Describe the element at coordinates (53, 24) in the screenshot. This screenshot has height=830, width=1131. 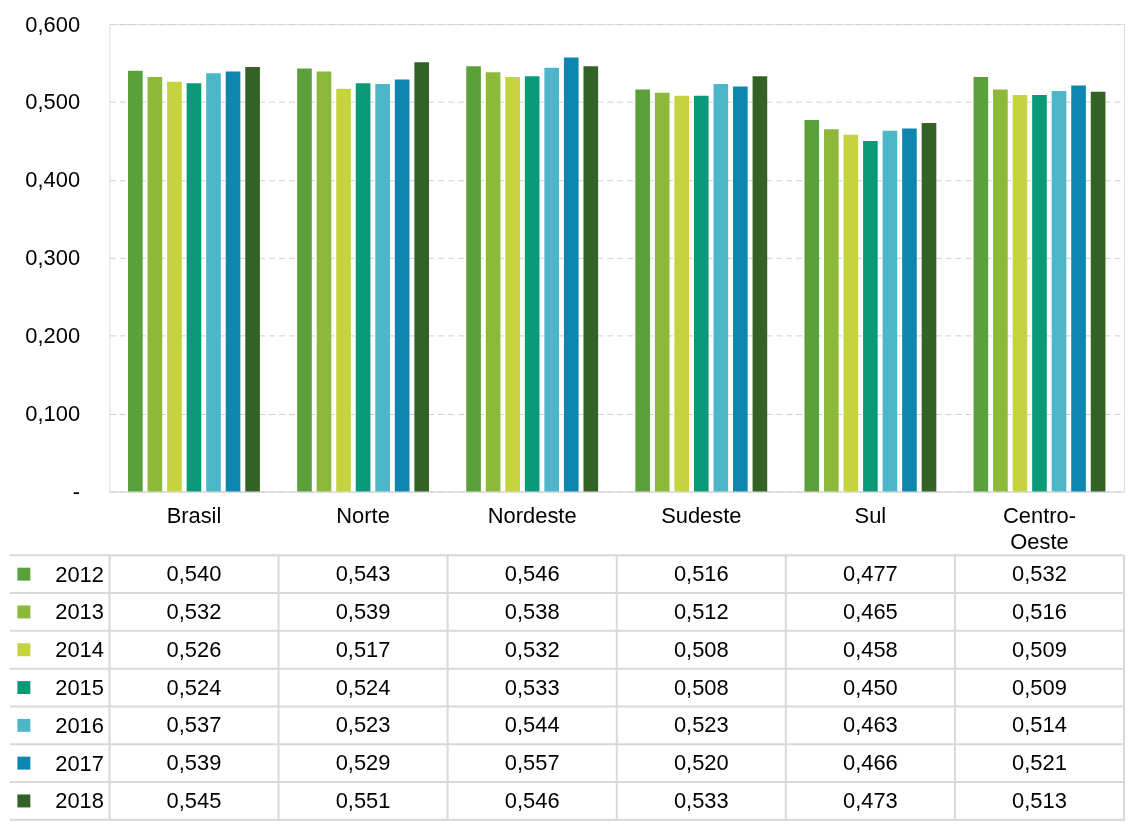
I see `y-tick-label: 0,600` at that location.